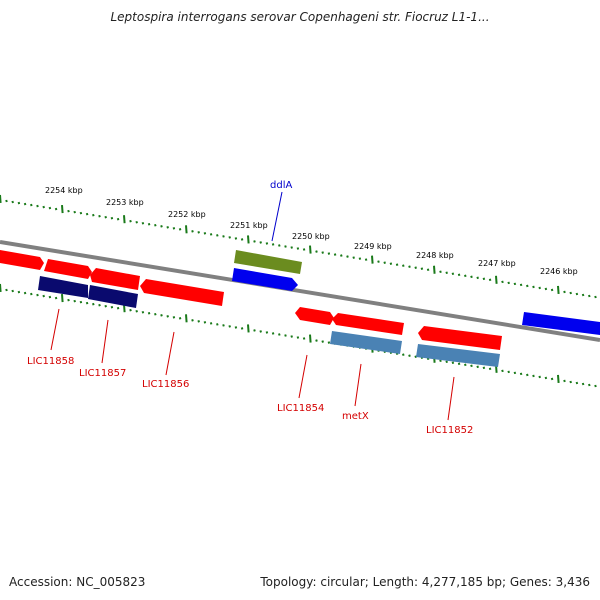 This screenshot has width=600, height=600. I want to click on scale-label-2247: 2247 kbp, so click(497, 263).